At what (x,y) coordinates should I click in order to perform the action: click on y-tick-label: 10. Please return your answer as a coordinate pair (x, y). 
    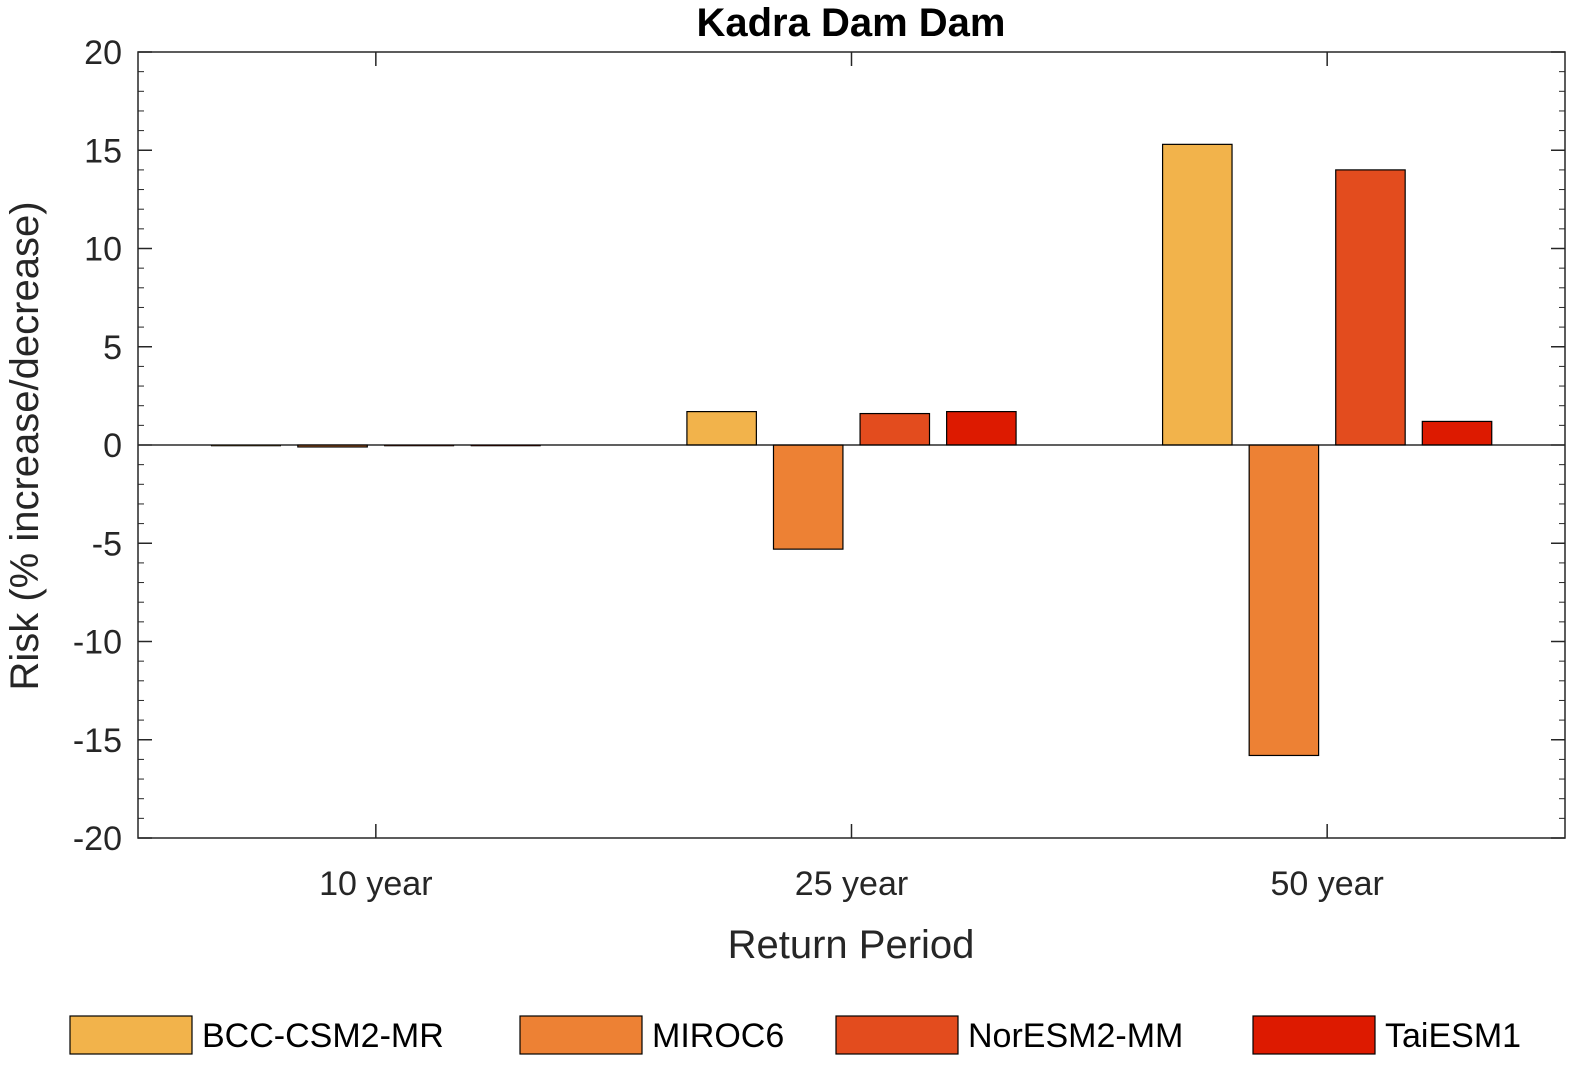
    Looking at the image, I should click on (103, 250).